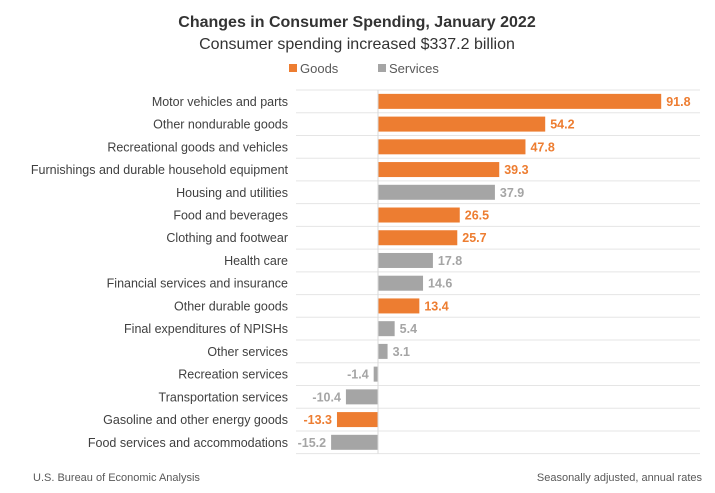 This screenshot has width=715, height=493. I want to click on category-label: Other services, so click(247, 352).